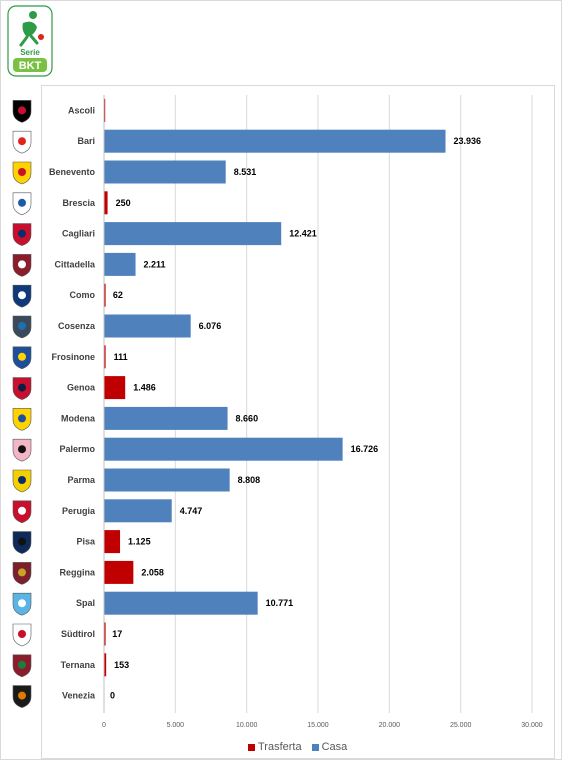 This screenshot has height=760, width=562. I want to click on x-tick-label: 5.000, so click(176, 725).